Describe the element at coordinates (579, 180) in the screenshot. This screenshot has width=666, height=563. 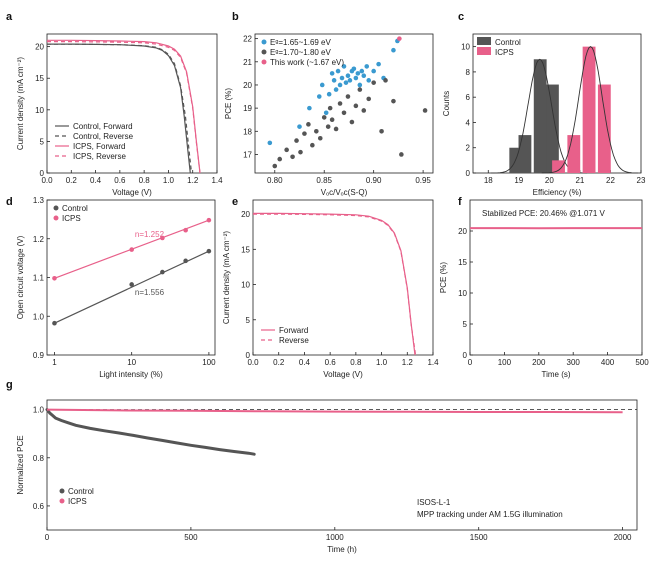
I see `panel-c-xtick-label: 21` at that location.